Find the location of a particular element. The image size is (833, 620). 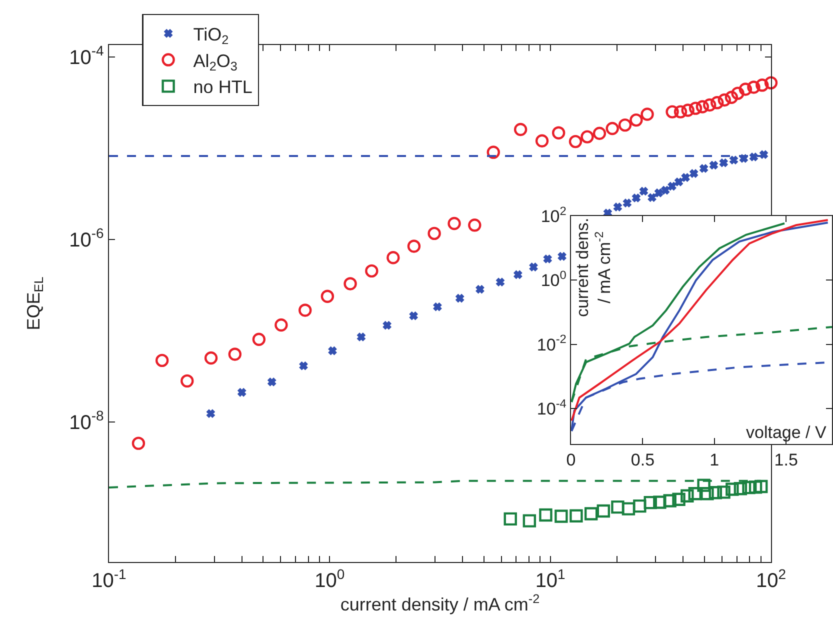

x-tick-label: 0.5 is located at coordinates (642, 460).